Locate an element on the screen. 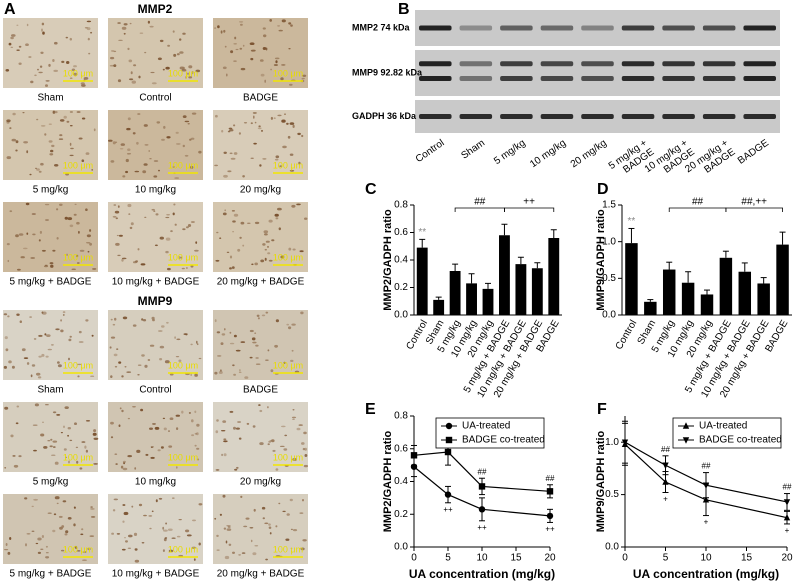  y-tick-label: 0.6 is located at coordinates (401, 448).